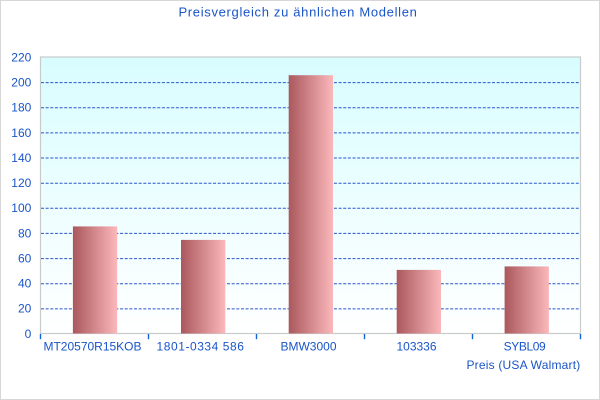 Image resolution: width=600 pixels, height=400 pixels. Describe the element at coordinates (21, 208) in the screenshot. I see `svg-text: 100` at that location.